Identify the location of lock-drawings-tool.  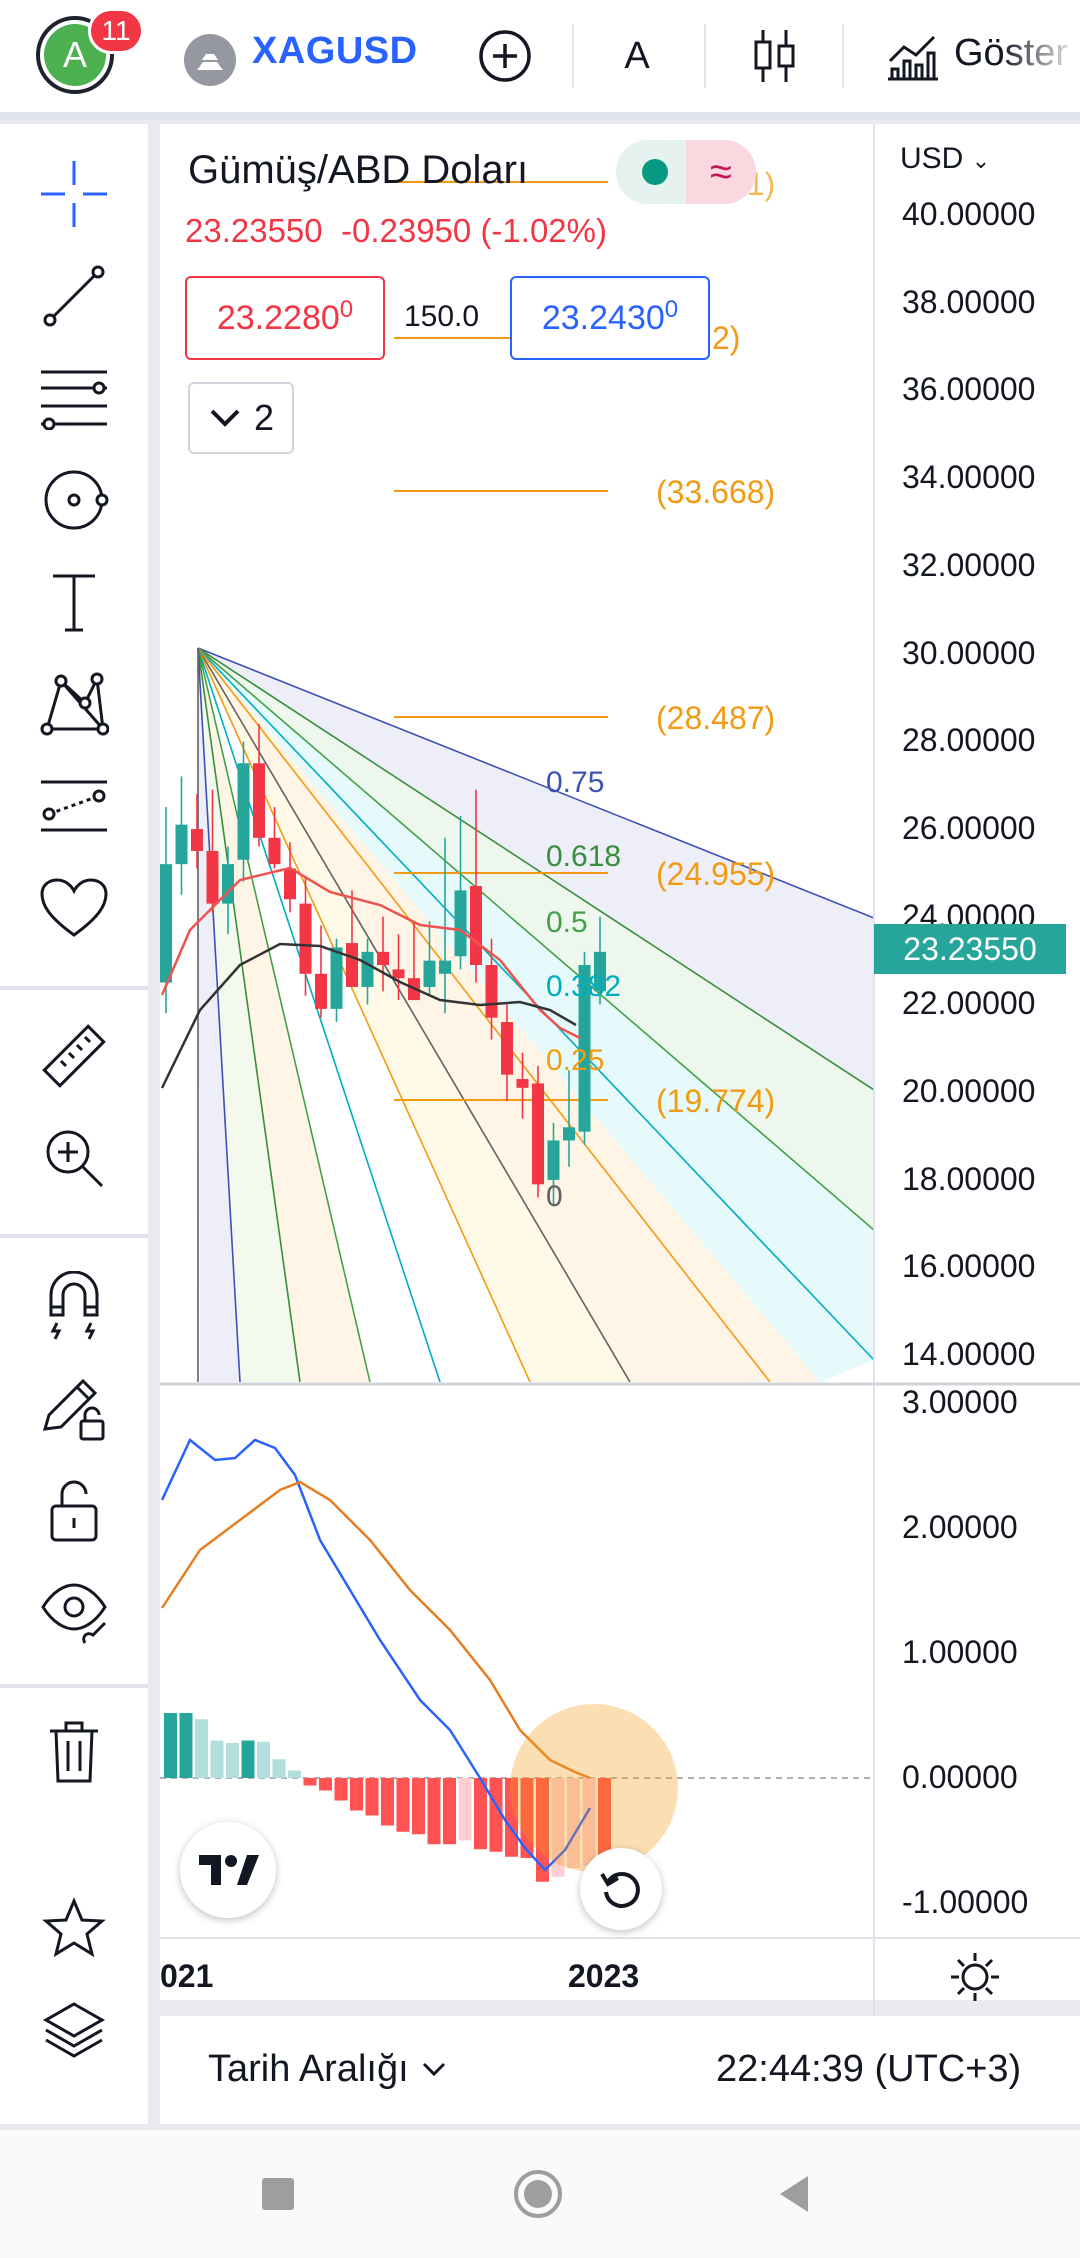
(74, 1408).